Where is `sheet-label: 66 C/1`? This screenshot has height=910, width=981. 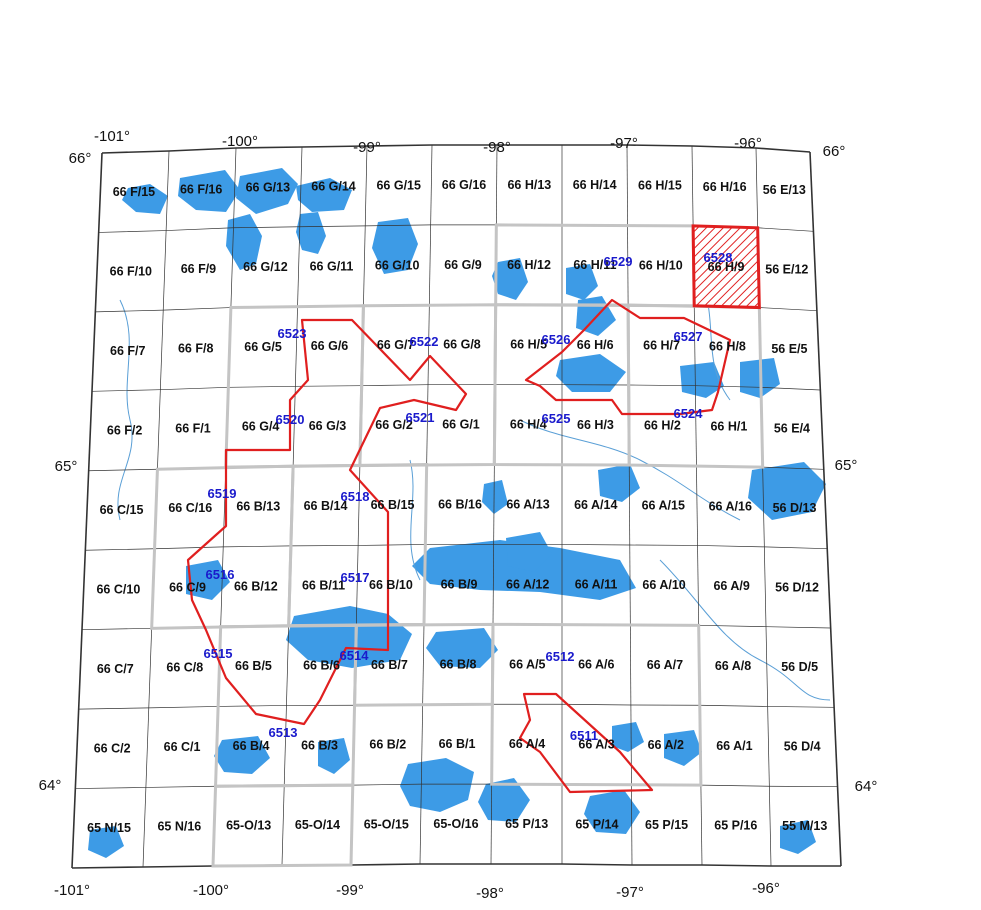
sheet-label: 66 C/1 is located at coordinates (182, 747).